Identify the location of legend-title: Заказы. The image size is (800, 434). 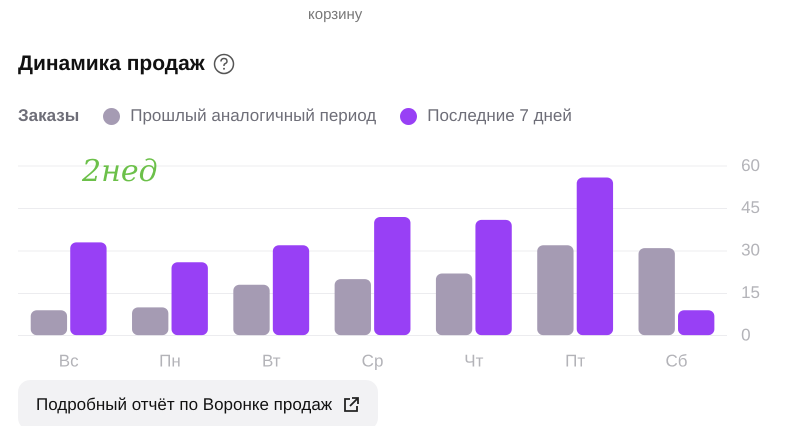
(49, 116).